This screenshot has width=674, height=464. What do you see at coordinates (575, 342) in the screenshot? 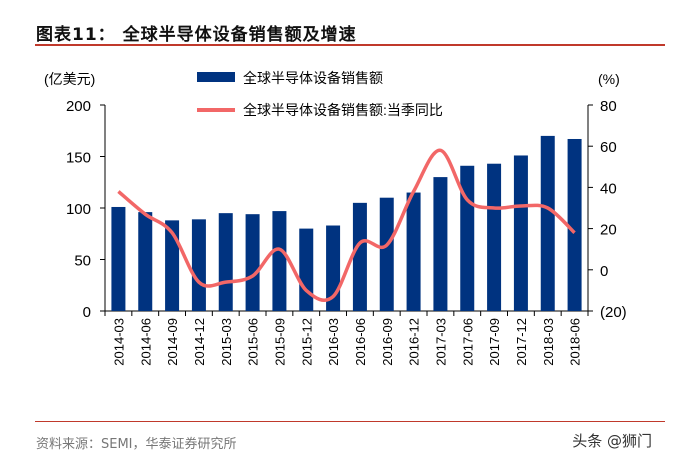
I see `x-tick-label: 2018-06` at bounding box center [575, 342].